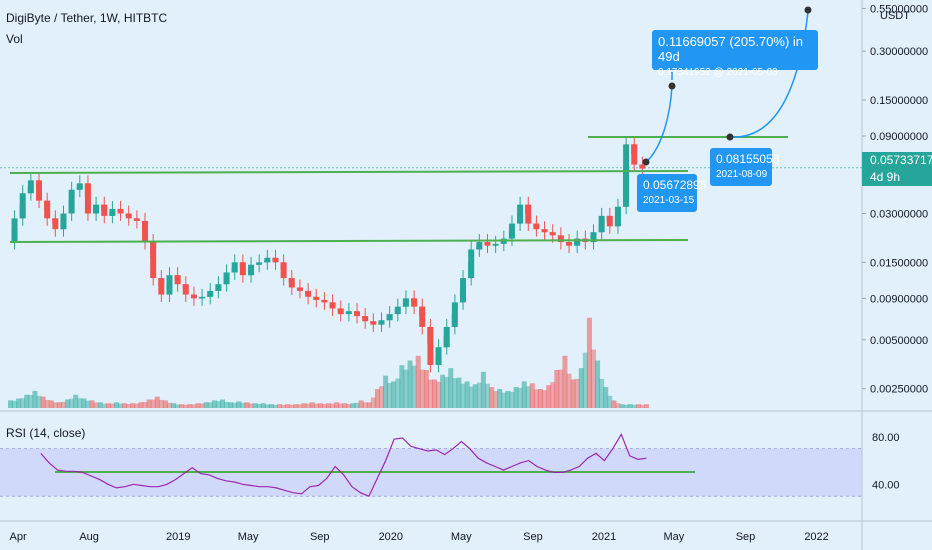 This screenshot has width=932, height=550. What do you see at coordinates (899, 263) in the screenshot?
I see `y-tick-label: 0.01500000` at bounding box center [899, 263].